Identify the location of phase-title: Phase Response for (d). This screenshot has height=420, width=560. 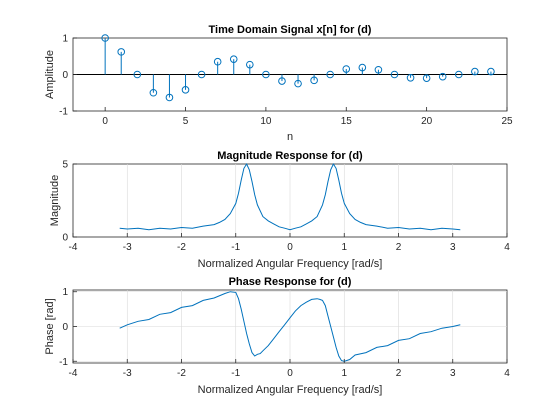
(290, 282).